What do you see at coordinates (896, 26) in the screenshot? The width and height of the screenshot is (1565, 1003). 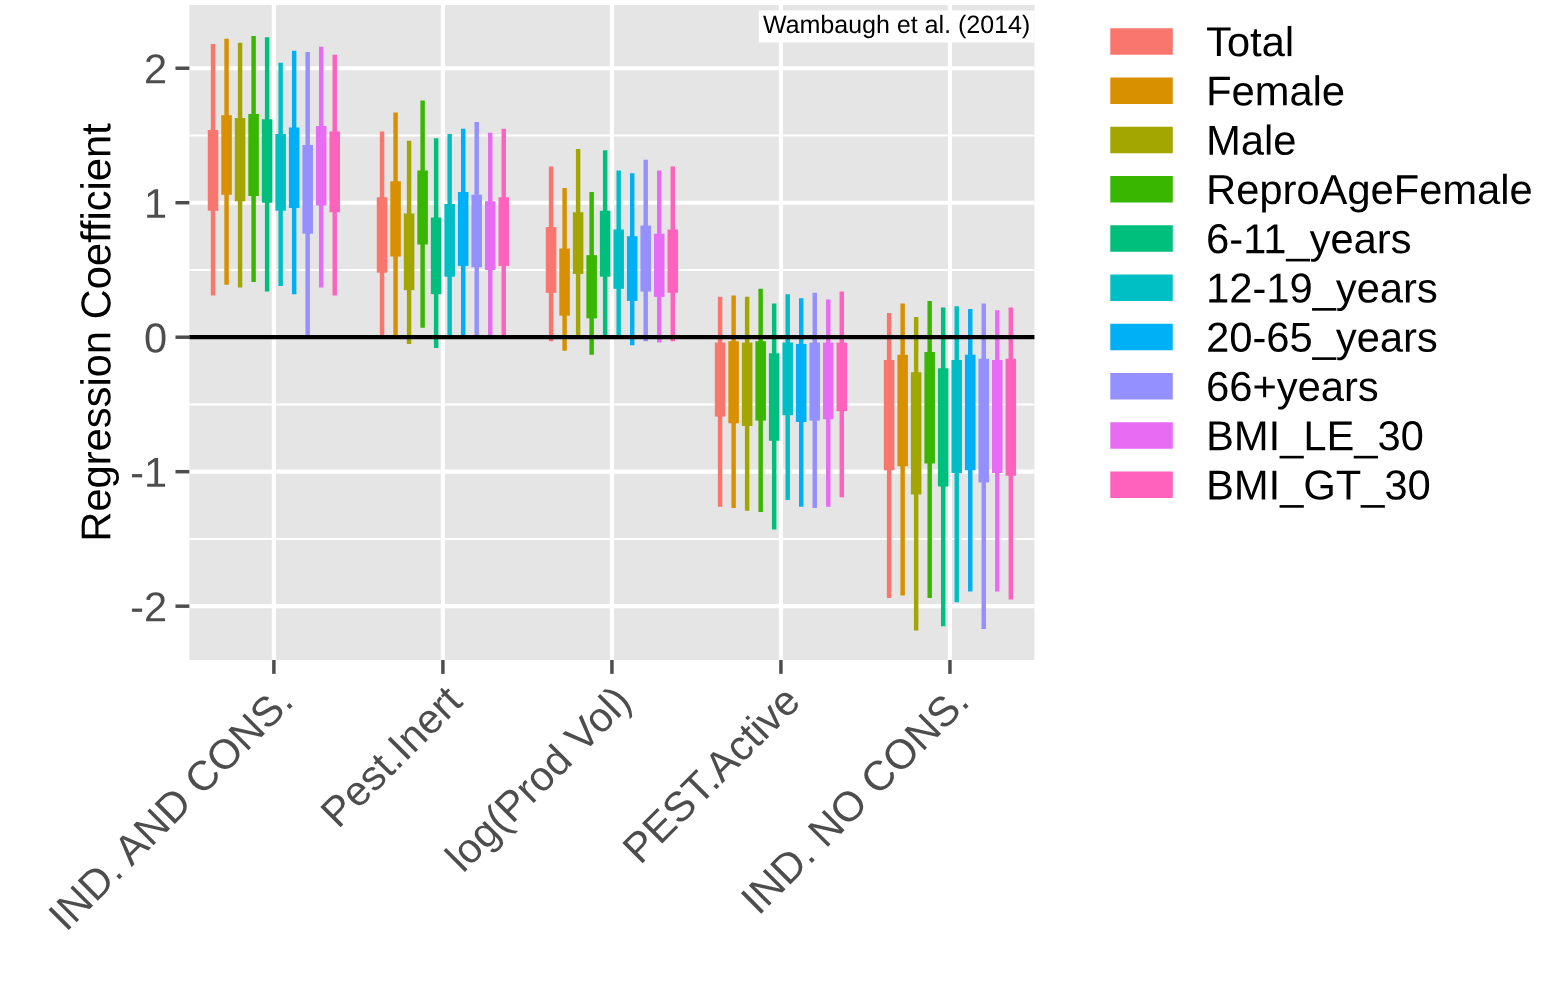 I see `annotation: Wambaugh et al. (2014)` at bounding box center [896, 26].